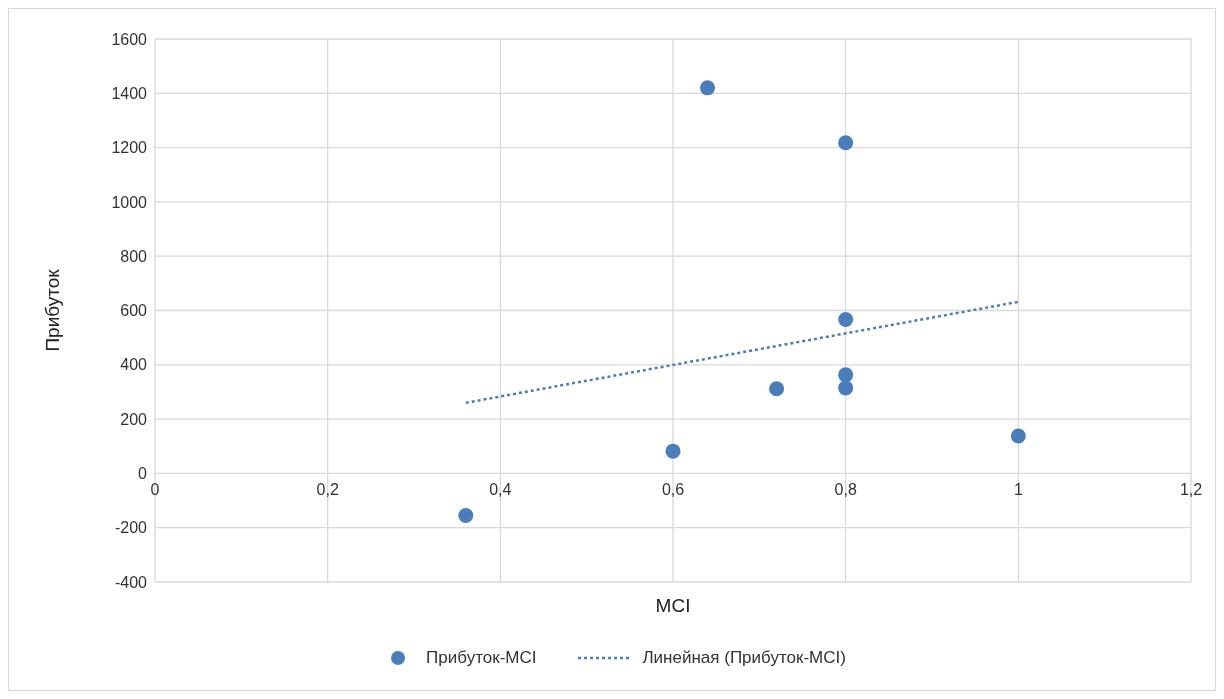  Describe the element at coordinates (129, 148) in the screenshot. I see `y-tick-label: 1200` at that location.